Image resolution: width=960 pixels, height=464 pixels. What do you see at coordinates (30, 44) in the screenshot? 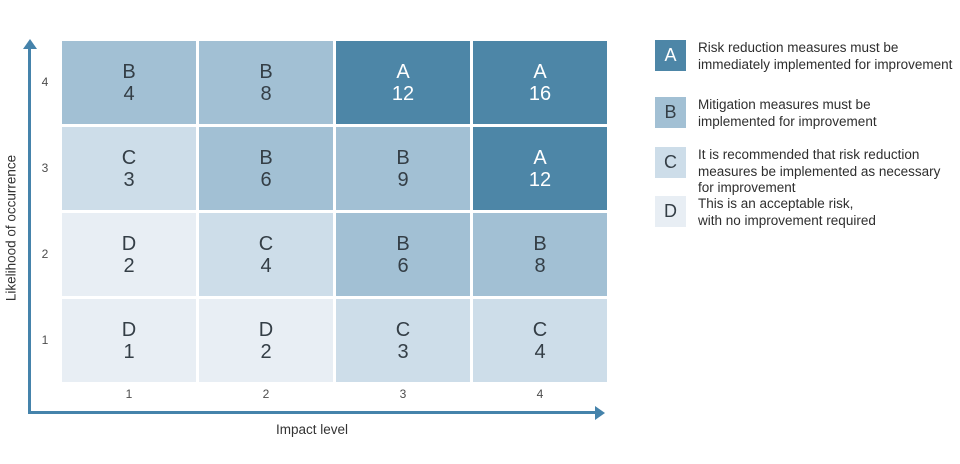
I see `y-axis-arrowhead-icon` at bounding box center [30, 44].